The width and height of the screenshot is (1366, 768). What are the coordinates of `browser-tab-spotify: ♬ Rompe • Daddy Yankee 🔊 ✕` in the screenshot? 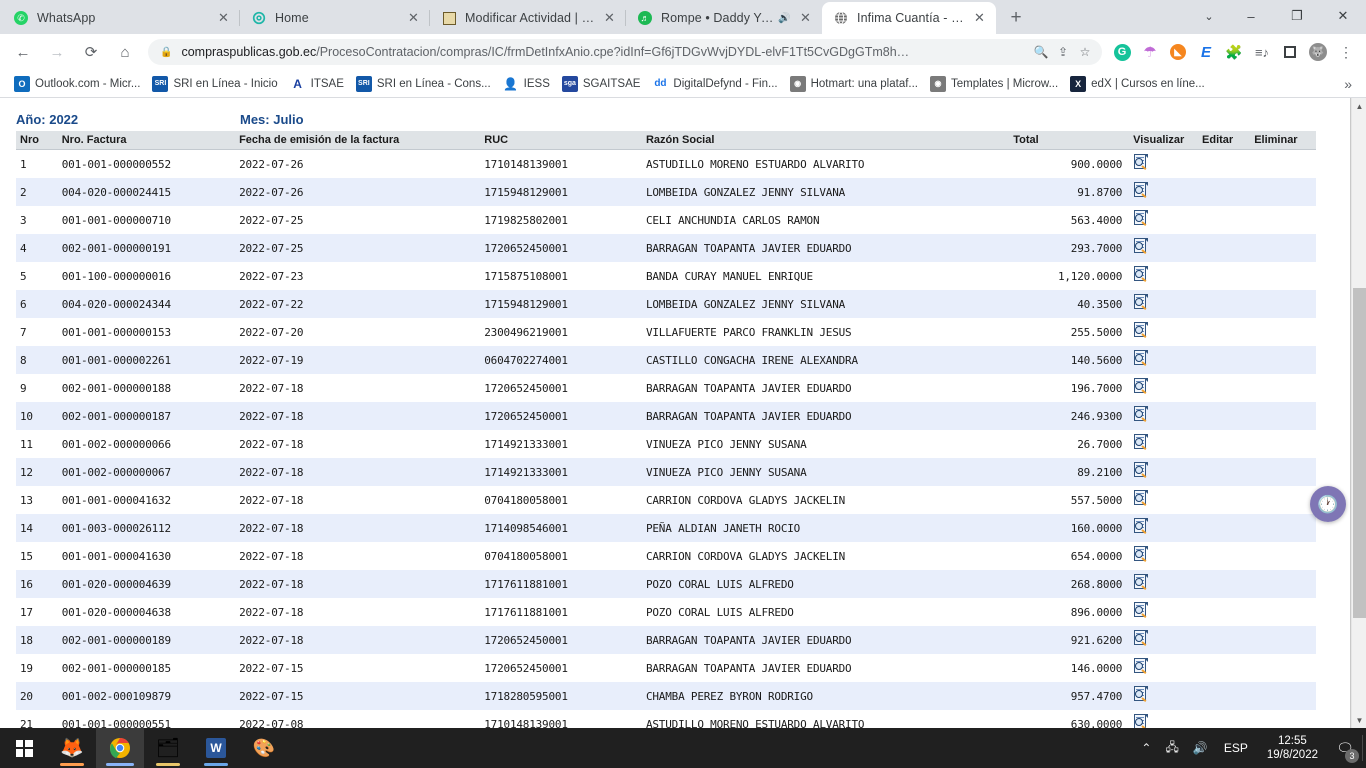 It's located at (723, 18).